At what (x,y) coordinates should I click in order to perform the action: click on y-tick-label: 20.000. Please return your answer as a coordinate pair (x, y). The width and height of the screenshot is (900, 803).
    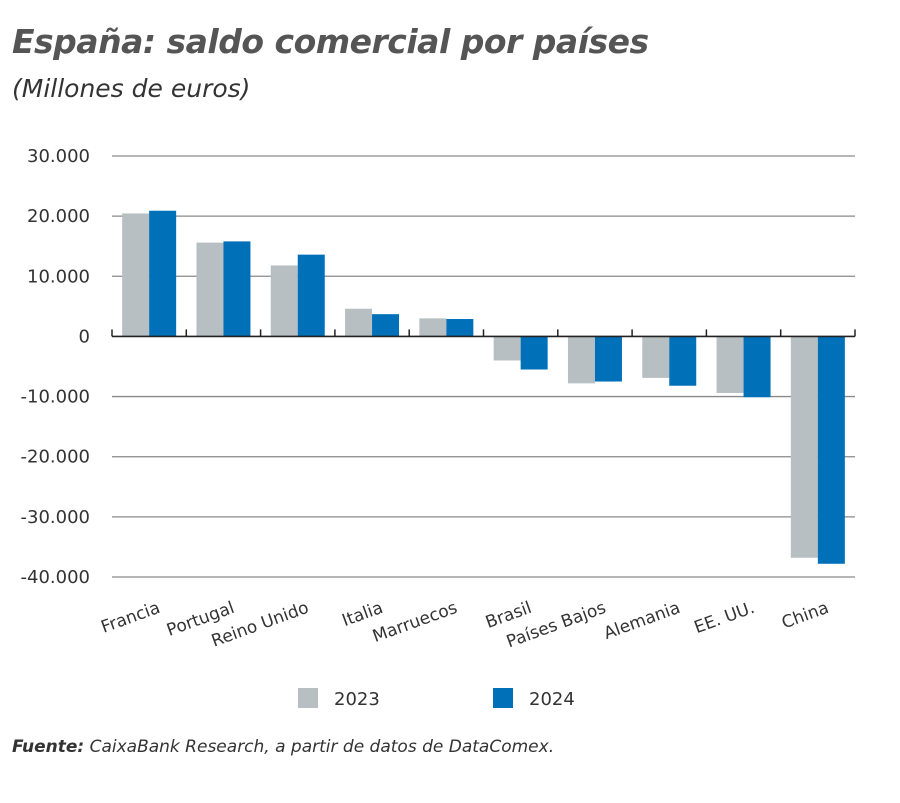
    Looking at the image, I should click on (58, 216).